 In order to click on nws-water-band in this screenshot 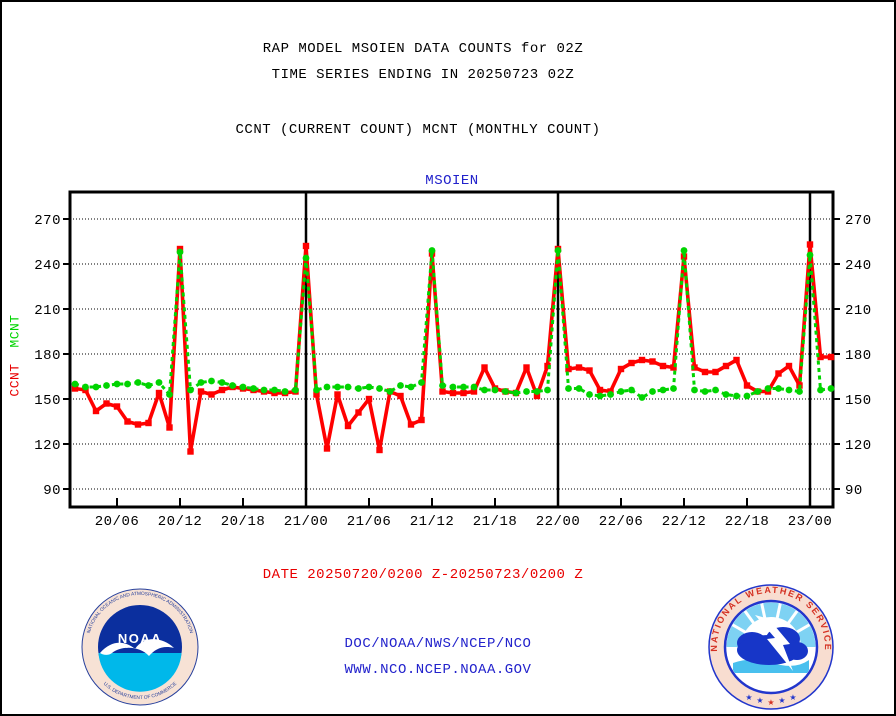, I will do `click(771, 666)`.